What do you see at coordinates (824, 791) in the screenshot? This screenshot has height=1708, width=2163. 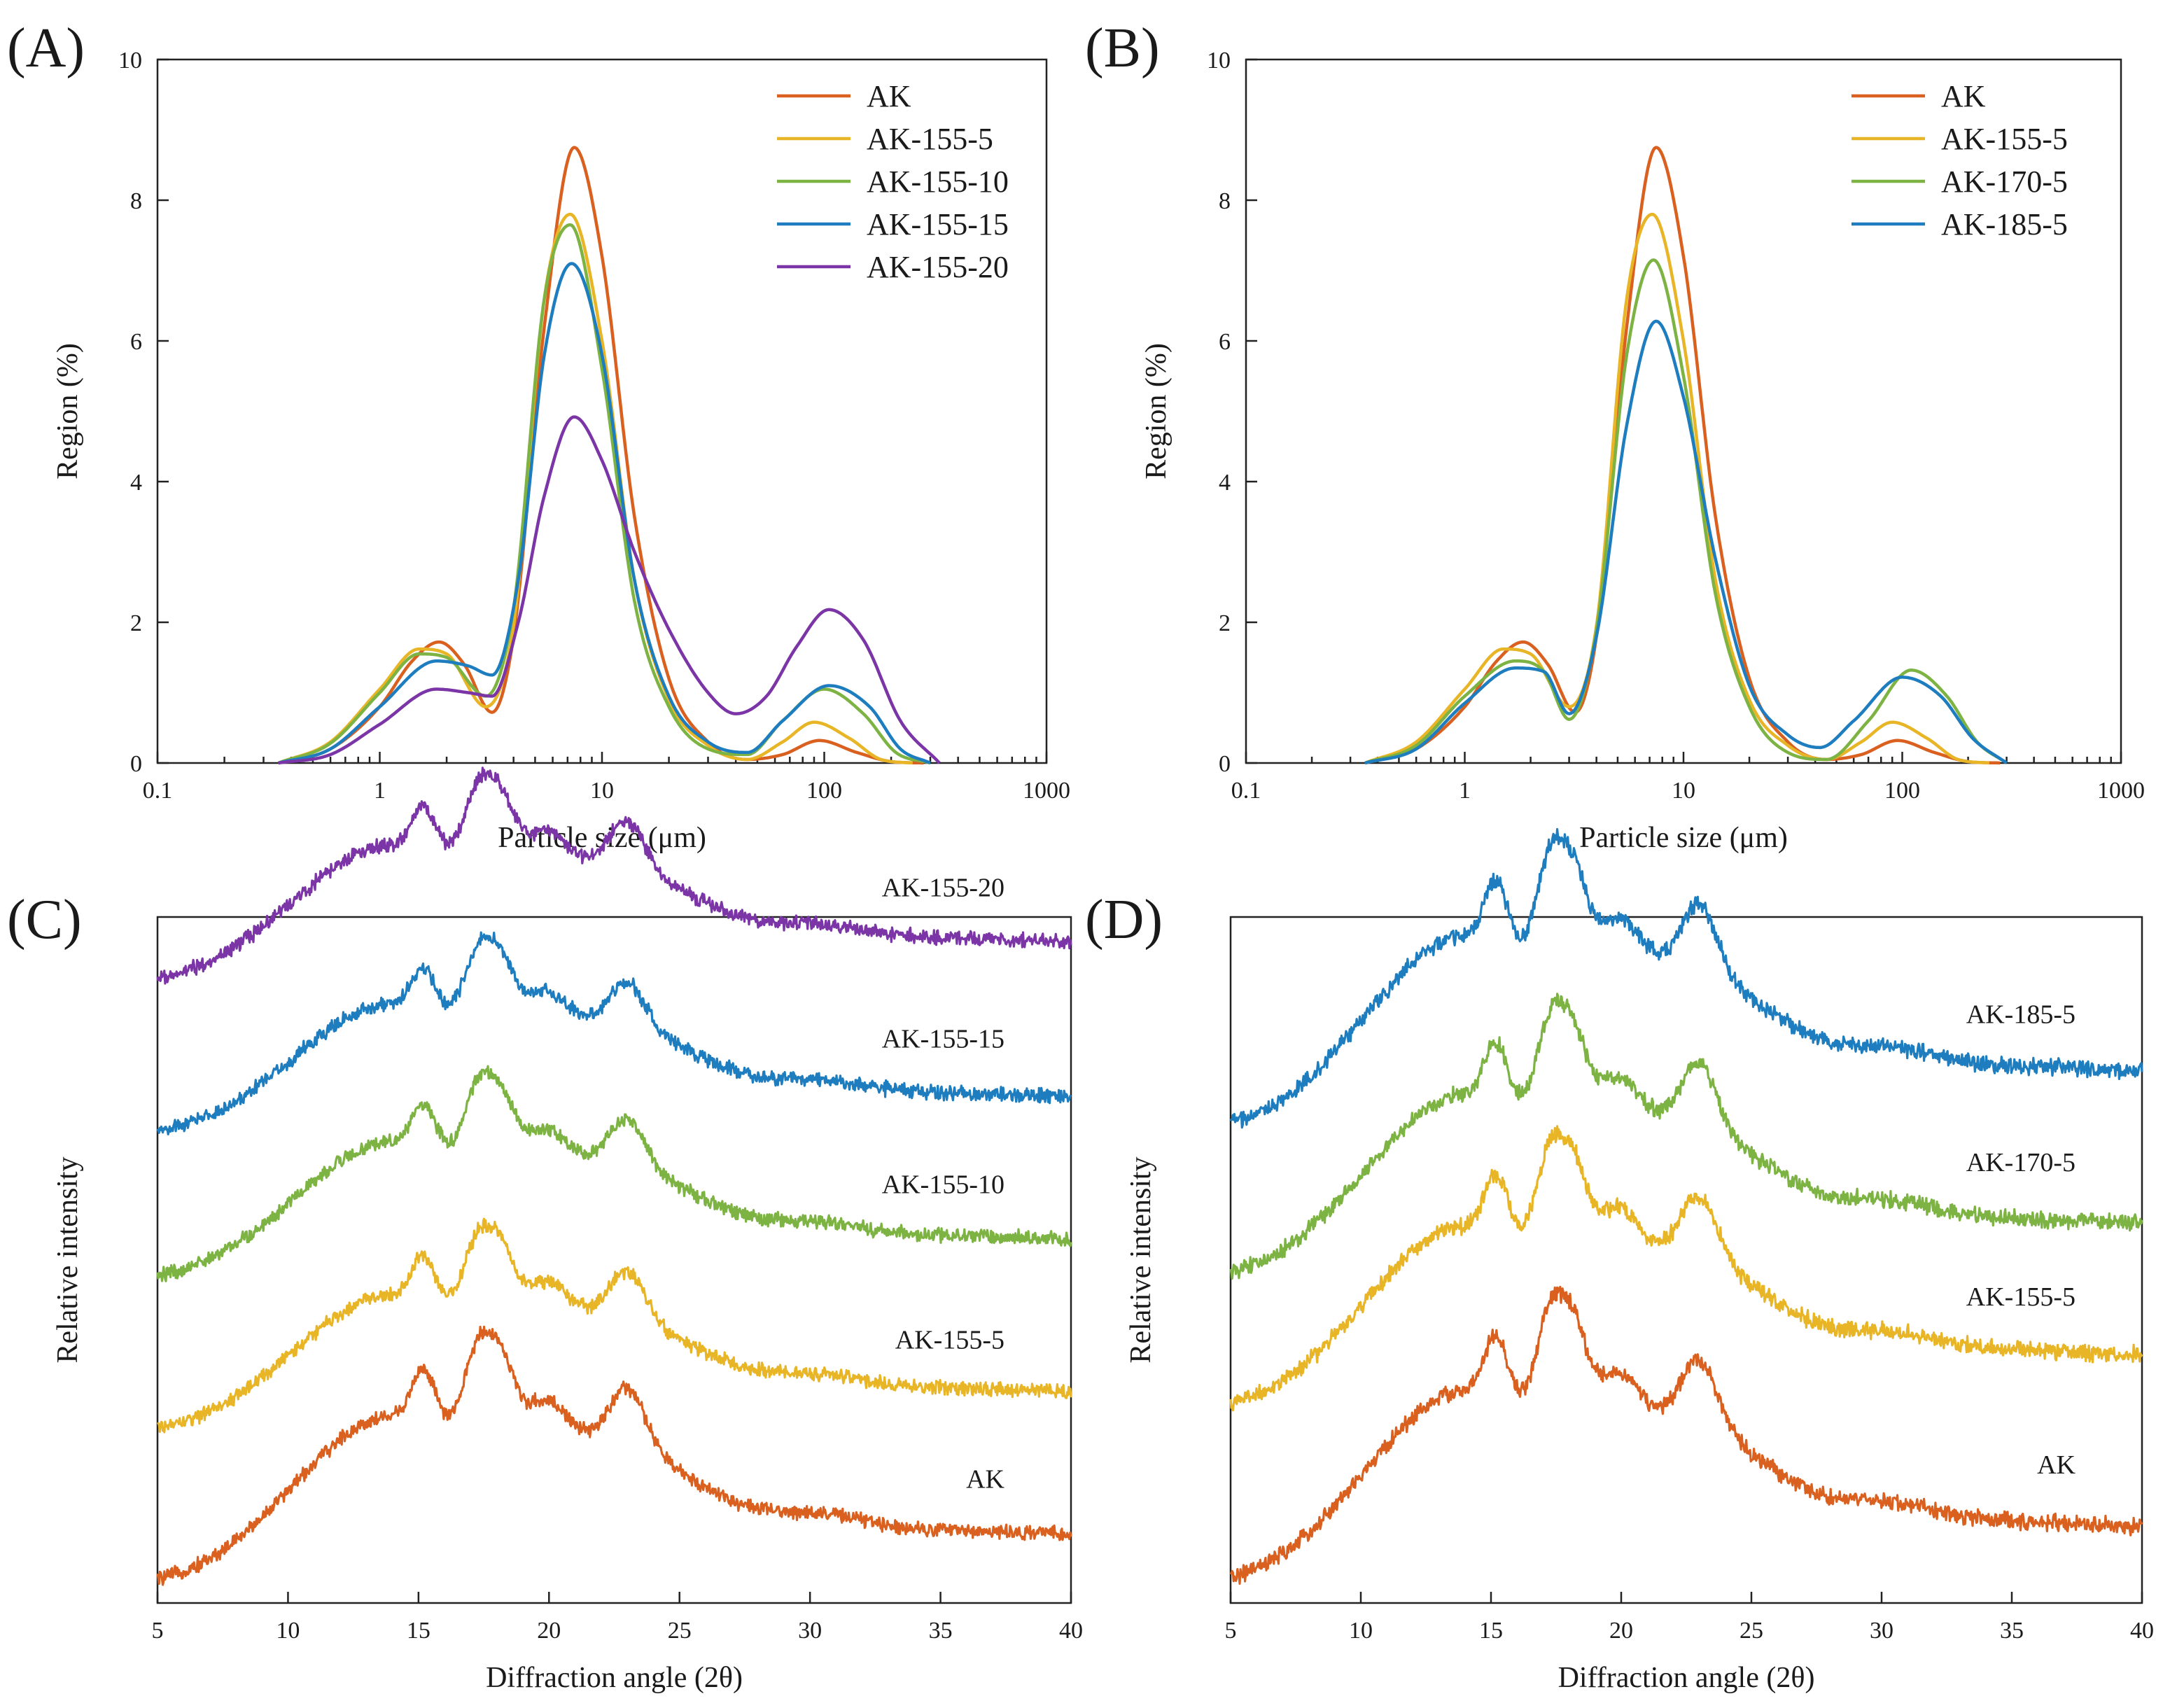 I see `-a-x-tick-label: 100` at bounding box center [824, 791].